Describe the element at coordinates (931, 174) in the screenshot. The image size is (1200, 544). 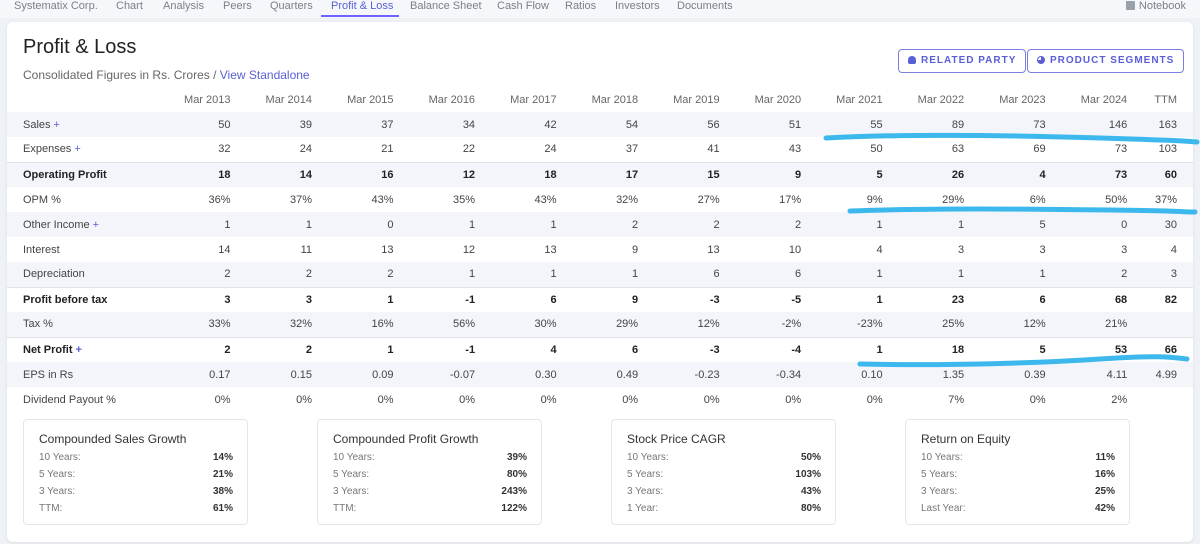
I see `table-cell: 26` at that location.